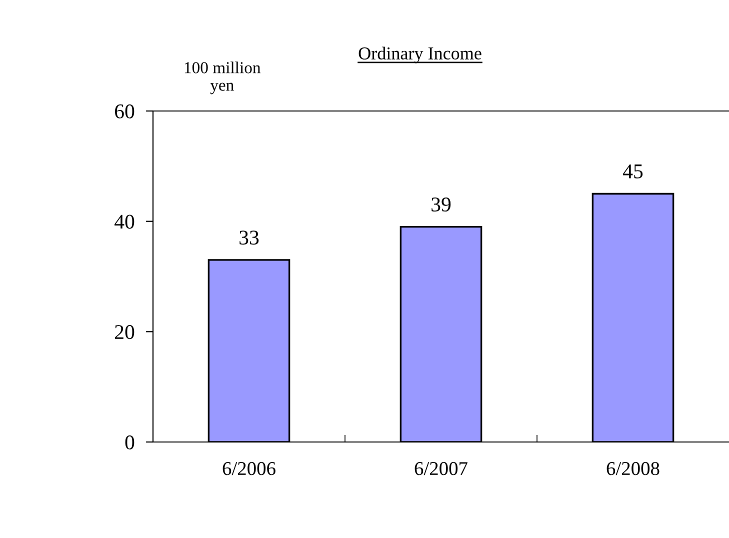 The height and width of the screenshot is (538, 729). Describe the element at coordinates (441, 205) in the screenshot. I see `data-label: 39` at that location.